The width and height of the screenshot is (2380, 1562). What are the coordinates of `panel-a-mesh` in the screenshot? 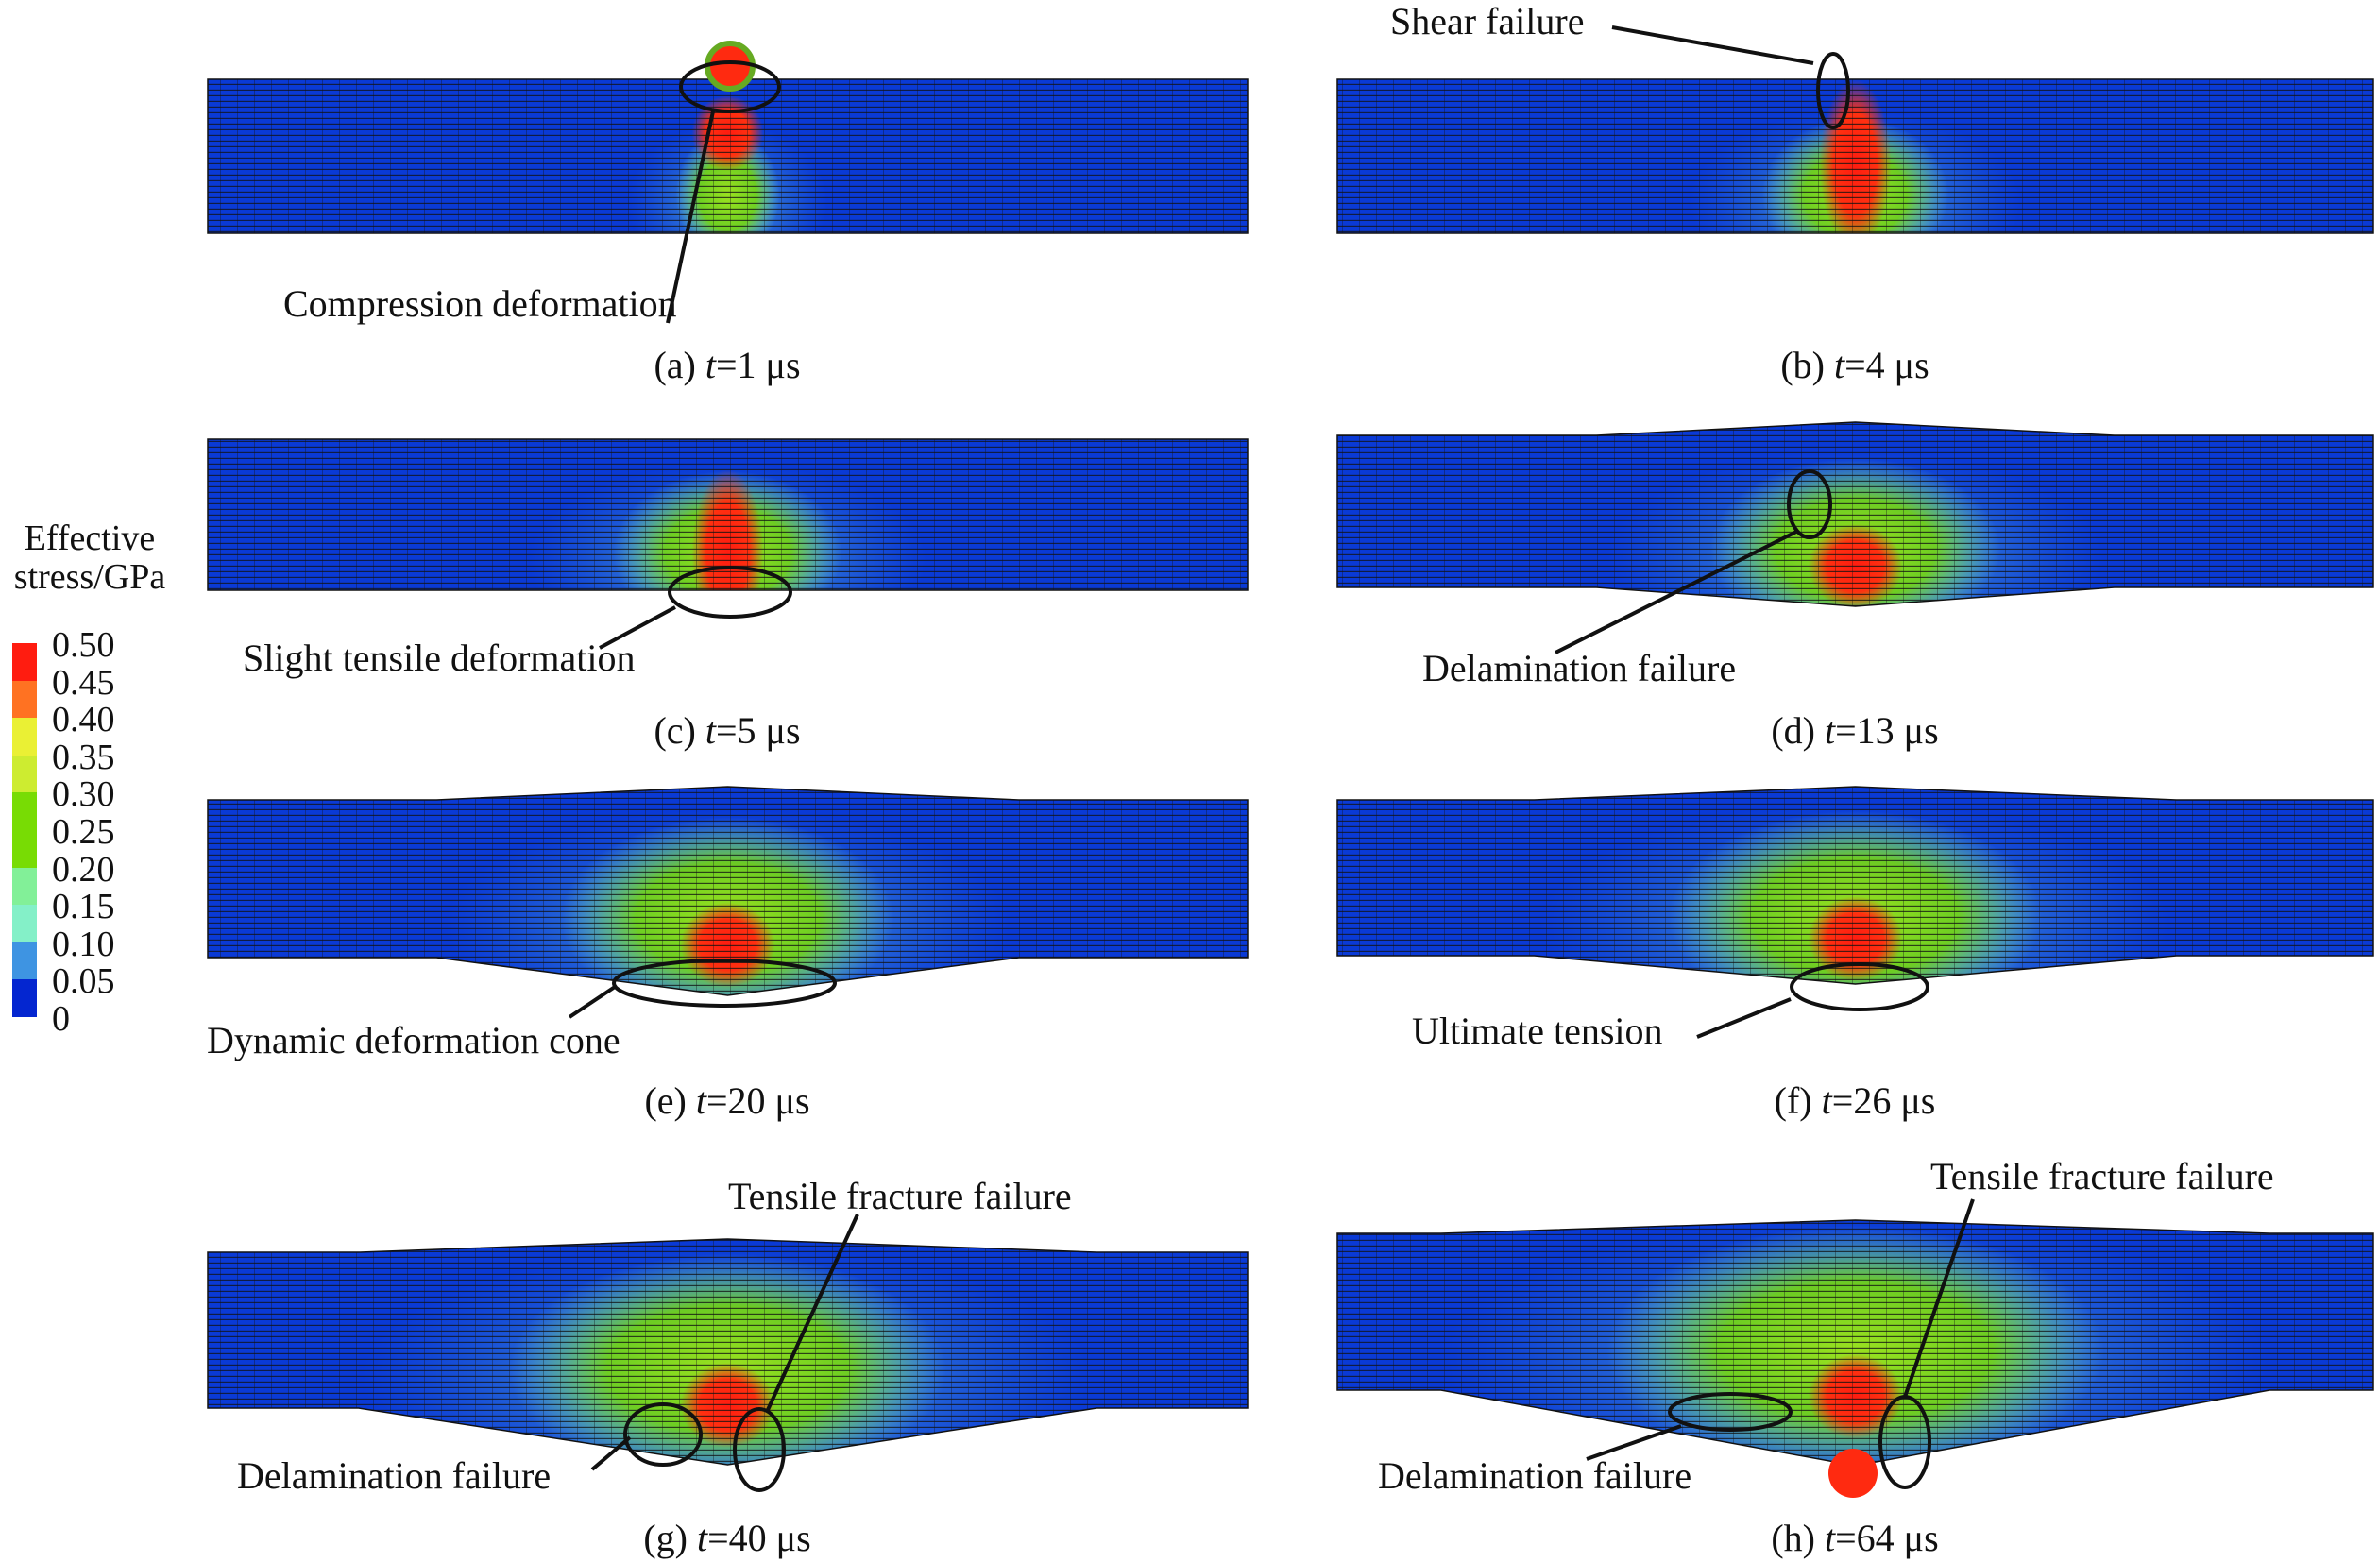 It's located at (728, 156).